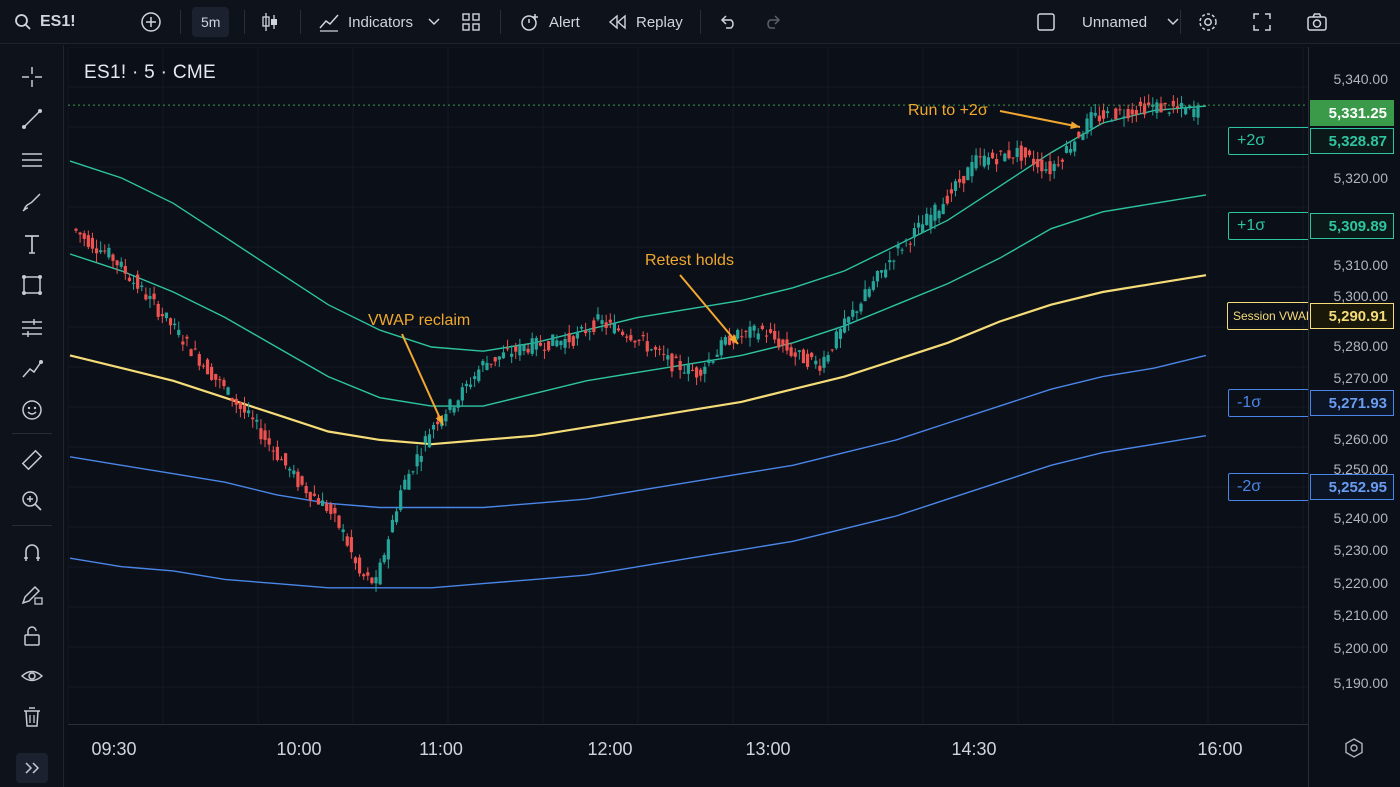 The image size is (1400, 787). What do you see at coordinates (32, 410) in the screenshot?
I see `emoji-tool` at bounding box center [32, 410].